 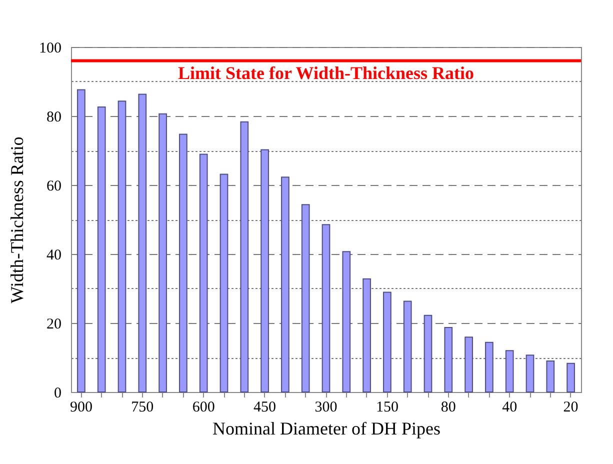 I want to click on y-tick-label: 60, so click(x=54, y=186).